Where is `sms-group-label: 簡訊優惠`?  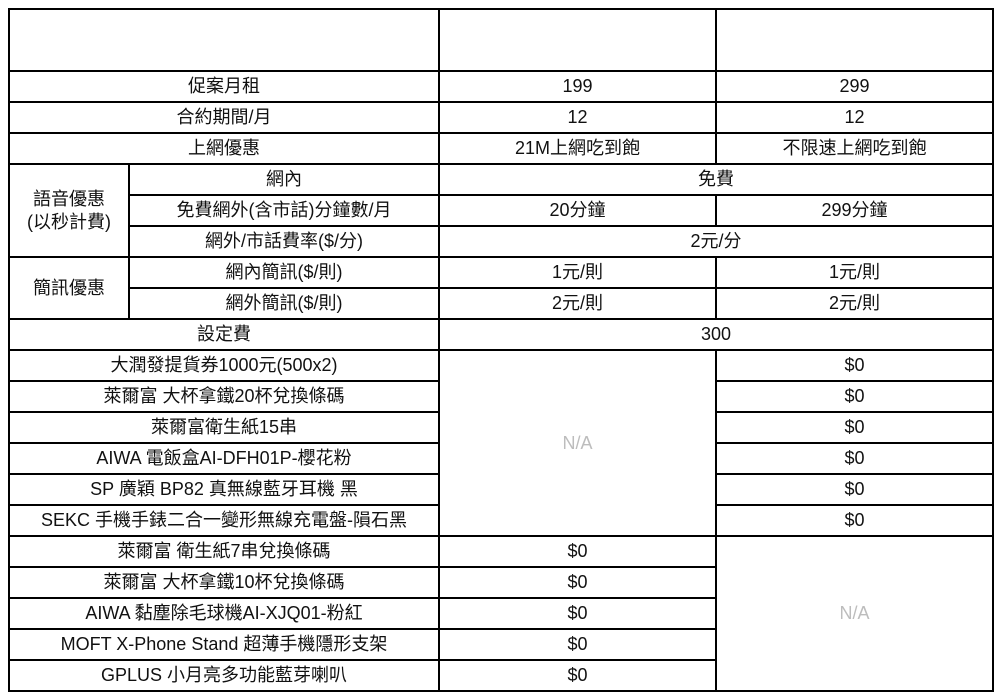 sms-group-label: 簡訊優惠 is located at coordinates (69, 288).